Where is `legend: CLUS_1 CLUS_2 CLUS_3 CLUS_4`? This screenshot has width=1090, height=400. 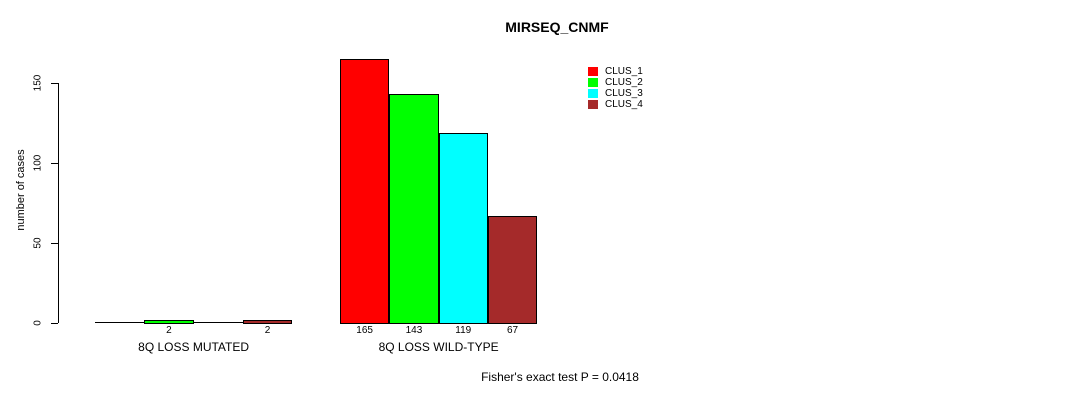
legend: CLUS_1 CLUS_2 CLUS_3 CLUS_4 is located at coordinates (615, 88).